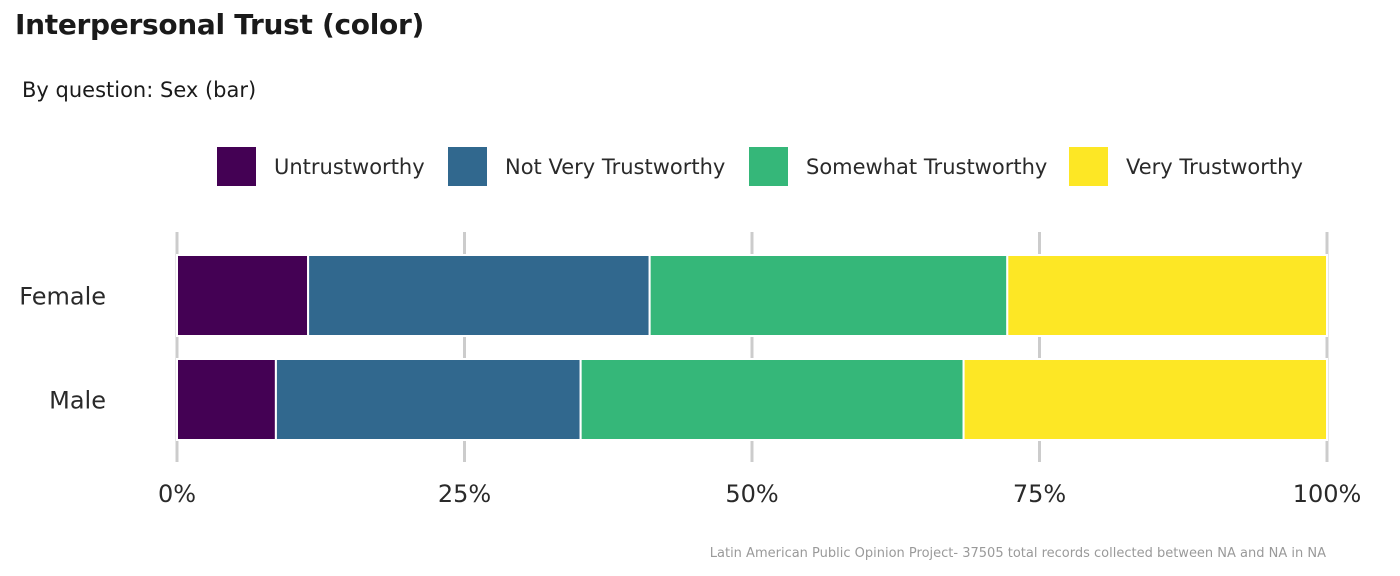 This screenshot has height=576, width=1400. Describe the element at coordinates (615, 167) in the screenshot. I see `legend-label-not-very-trustworthy: Not Very Trustworthy` at that location.